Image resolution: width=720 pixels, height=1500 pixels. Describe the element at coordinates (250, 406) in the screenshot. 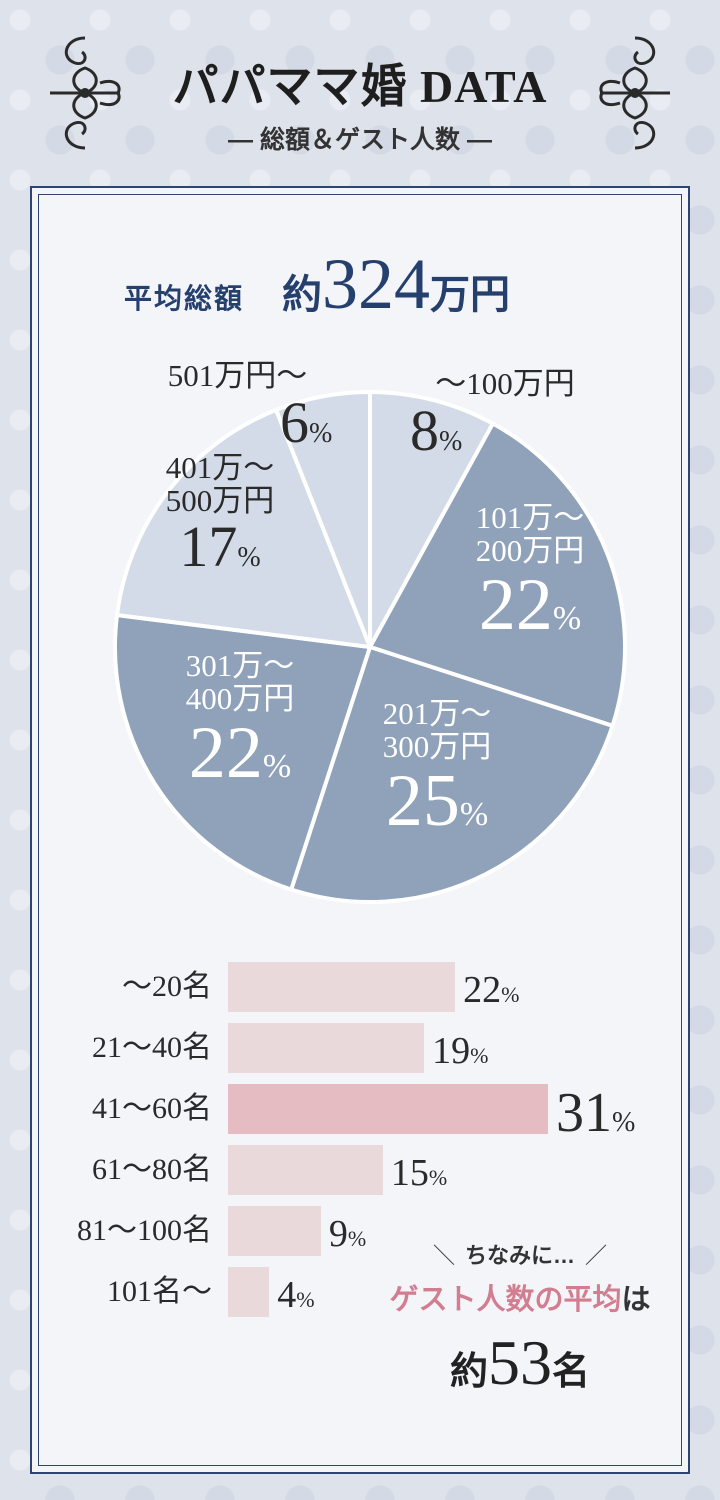

I see `pie-label-5: 501万円～ 6%` at that location.